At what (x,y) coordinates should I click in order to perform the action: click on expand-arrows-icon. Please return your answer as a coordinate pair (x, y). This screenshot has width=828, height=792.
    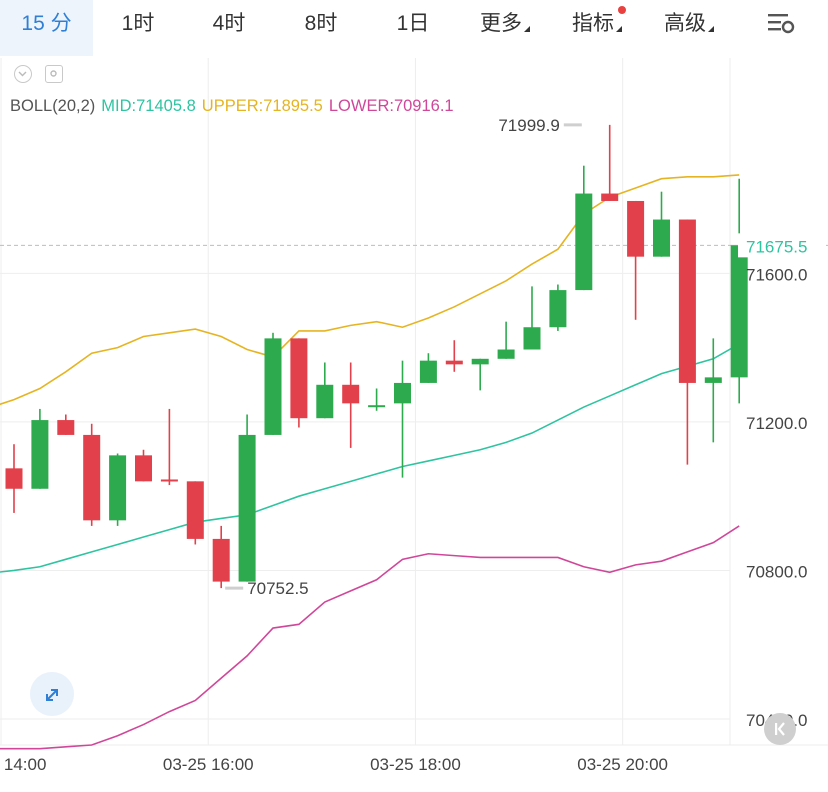
    Looking at the image, I should click on (52, 695).